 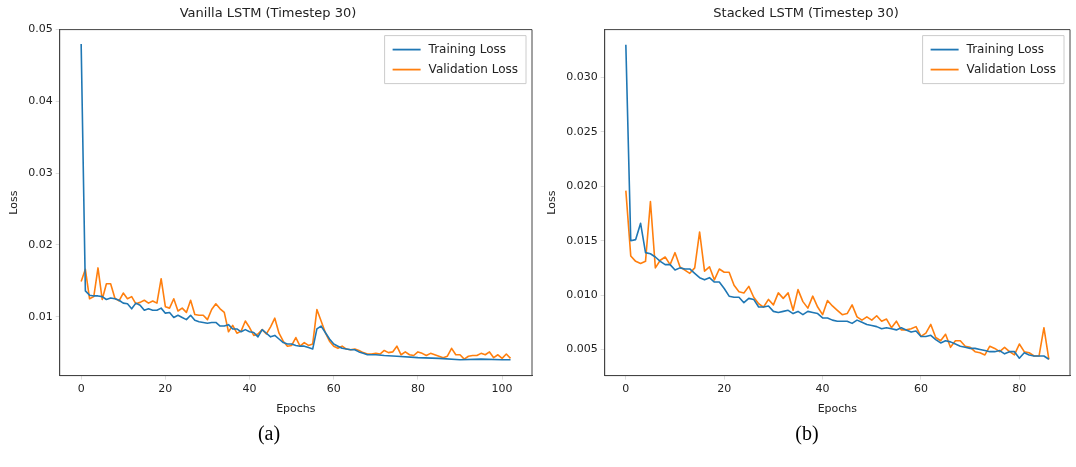 I want to click on y-tick-label: 0.01, so click(x=40, y=316).